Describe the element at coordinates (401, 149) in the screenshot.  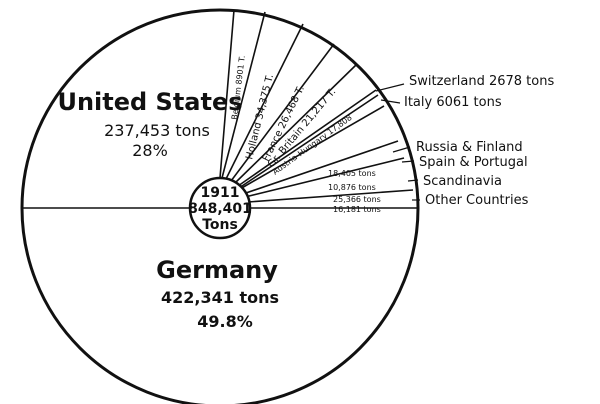
I see `leader-russia` at that location.